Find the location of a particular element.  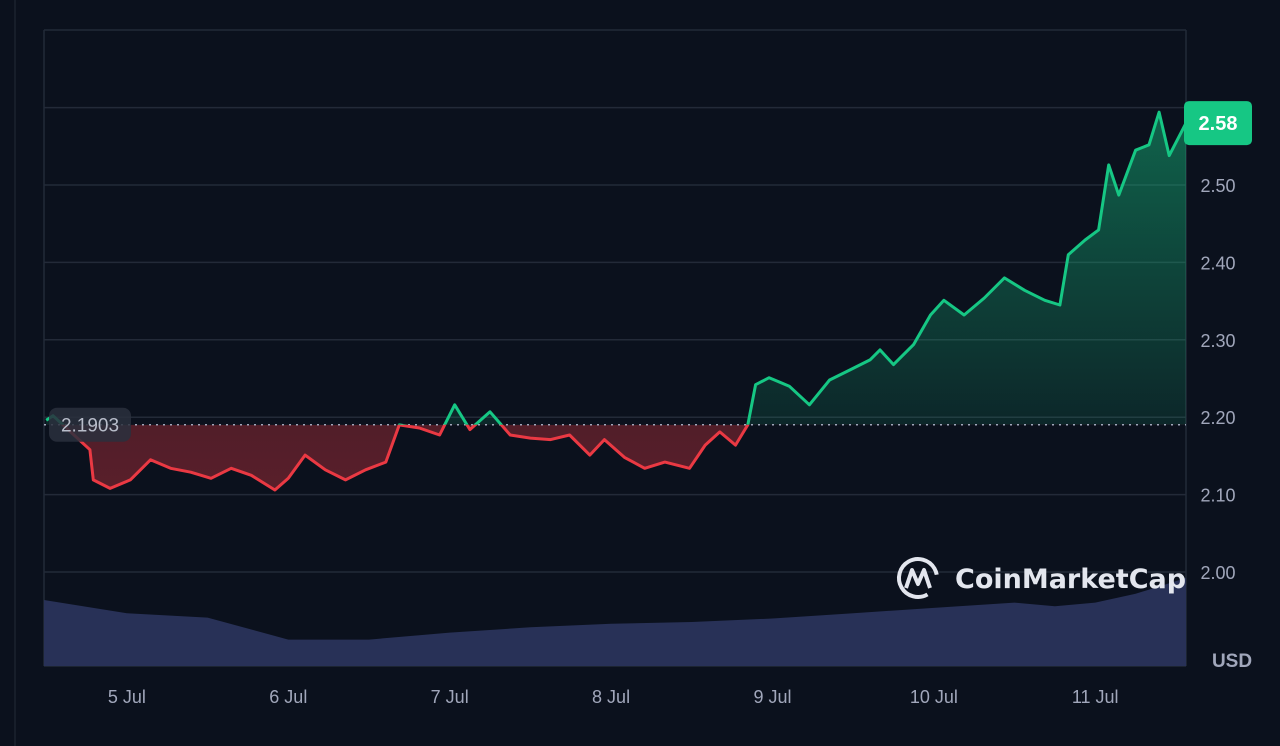

y-tick-label: 2.10 is located at coordinates (1217, 496).